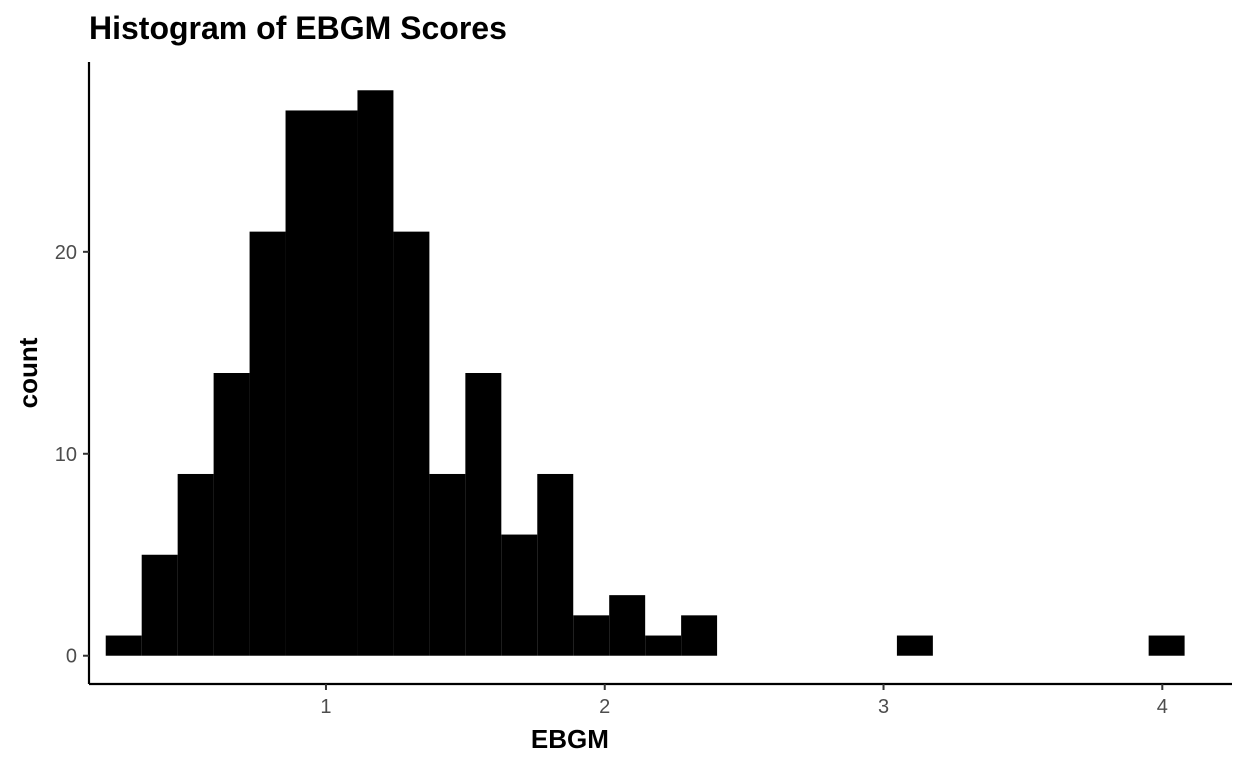 This screenshot has height=768, width=1248. I want to click on x-axis-title: EBGM, so click(570, 739).